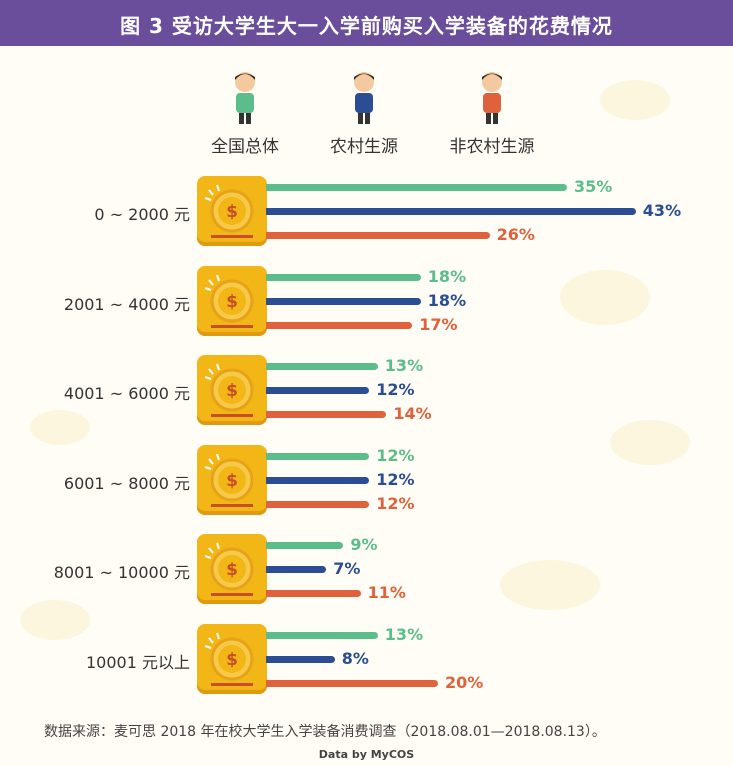  I want to click on header-bar: 图 3 受访大学生大一入学前购买入学装备的花费情况, so click(366, 23).